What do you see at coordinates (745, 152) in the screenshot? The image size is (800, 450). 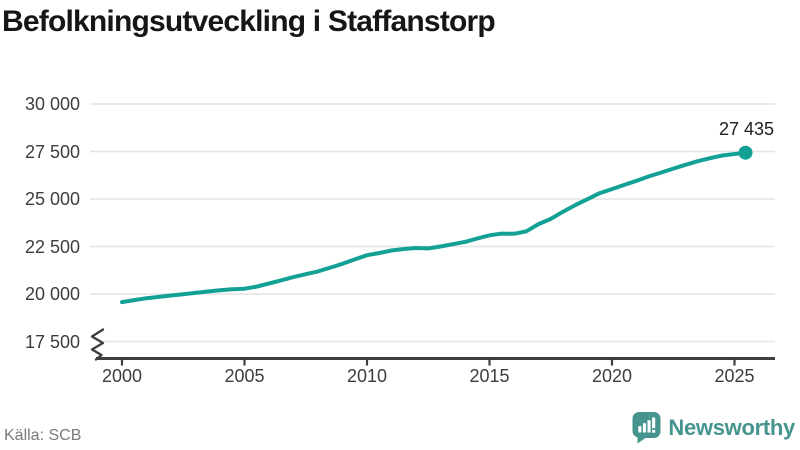 I see `endpoint-dot` at bounding box center [745, 152].